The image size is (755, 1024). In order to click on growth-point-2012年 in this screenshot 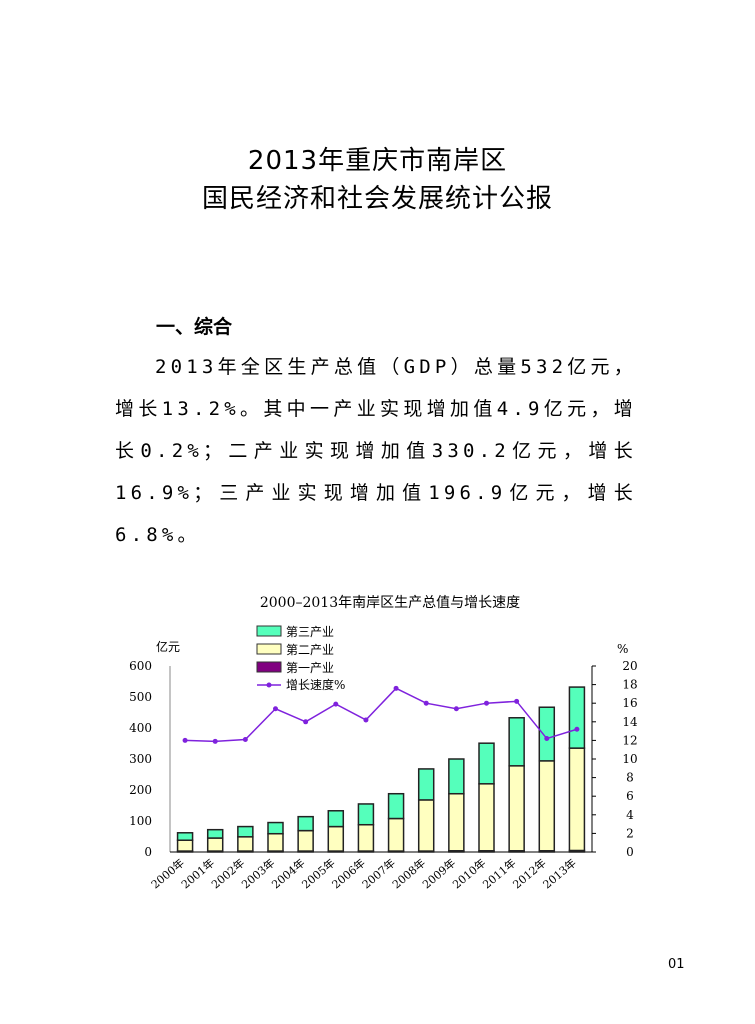, I will do `click(547, 739)`.